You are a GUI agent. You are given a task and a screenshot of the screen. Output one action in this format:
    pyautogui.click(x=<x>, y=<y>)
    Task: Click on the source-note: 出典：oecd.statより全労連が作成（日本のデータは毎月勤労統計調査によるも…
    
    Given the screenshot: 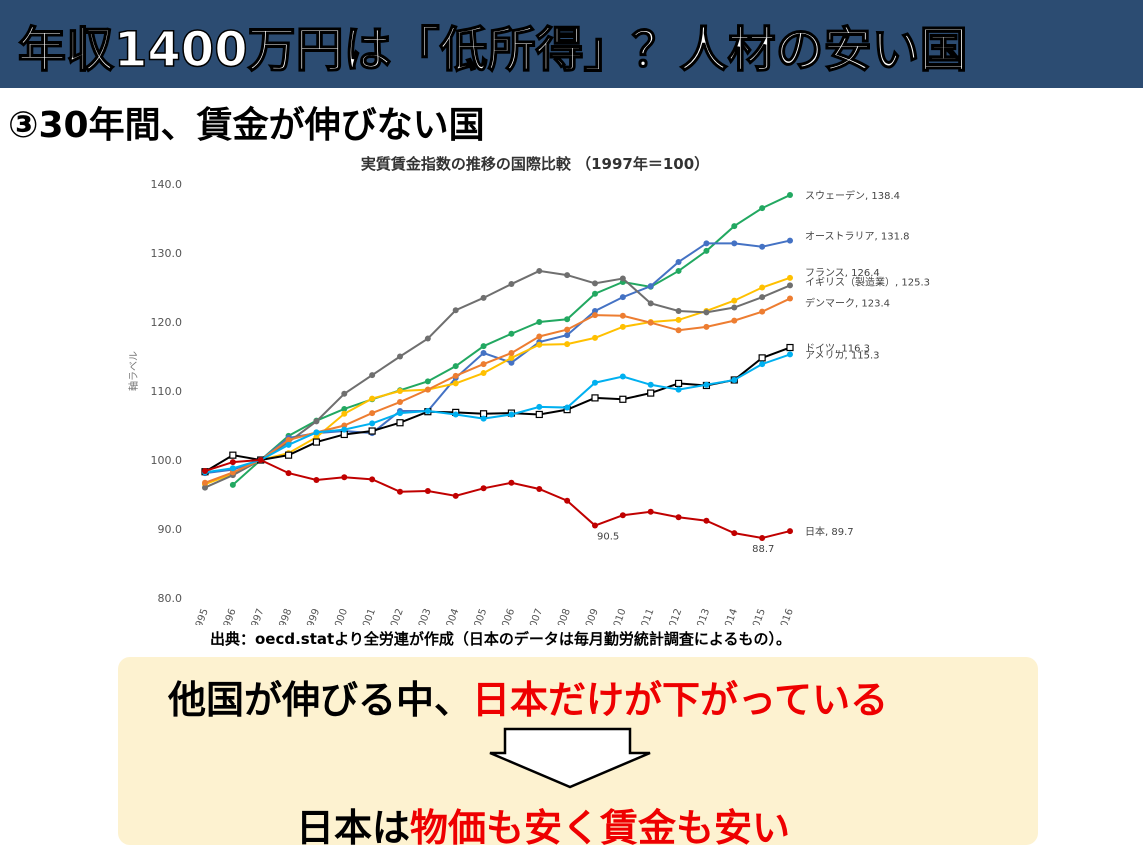 What is the action you would take?
    pyautogui.click(x=500, y=639)
    